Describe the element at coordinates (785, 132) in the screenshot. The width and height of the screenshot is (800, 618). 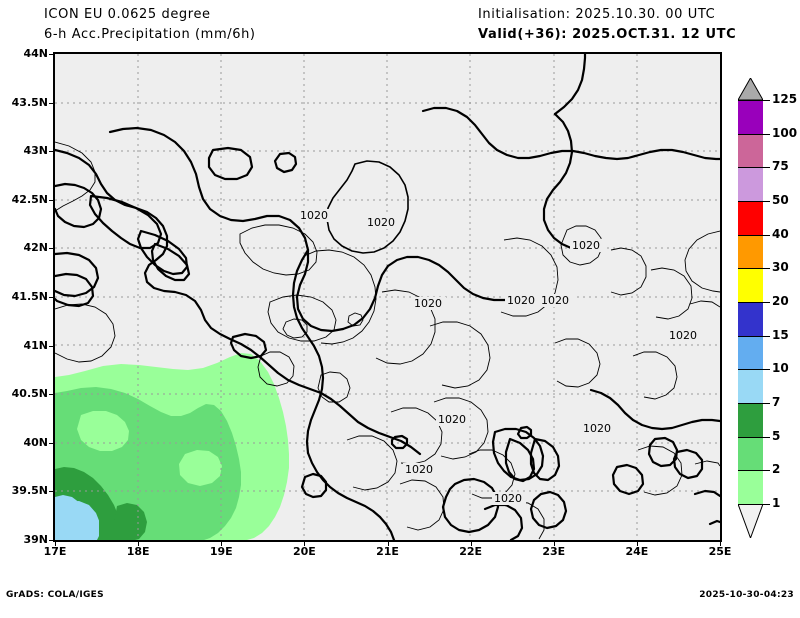
I see `colorbar-tick-label: 100` at that location.